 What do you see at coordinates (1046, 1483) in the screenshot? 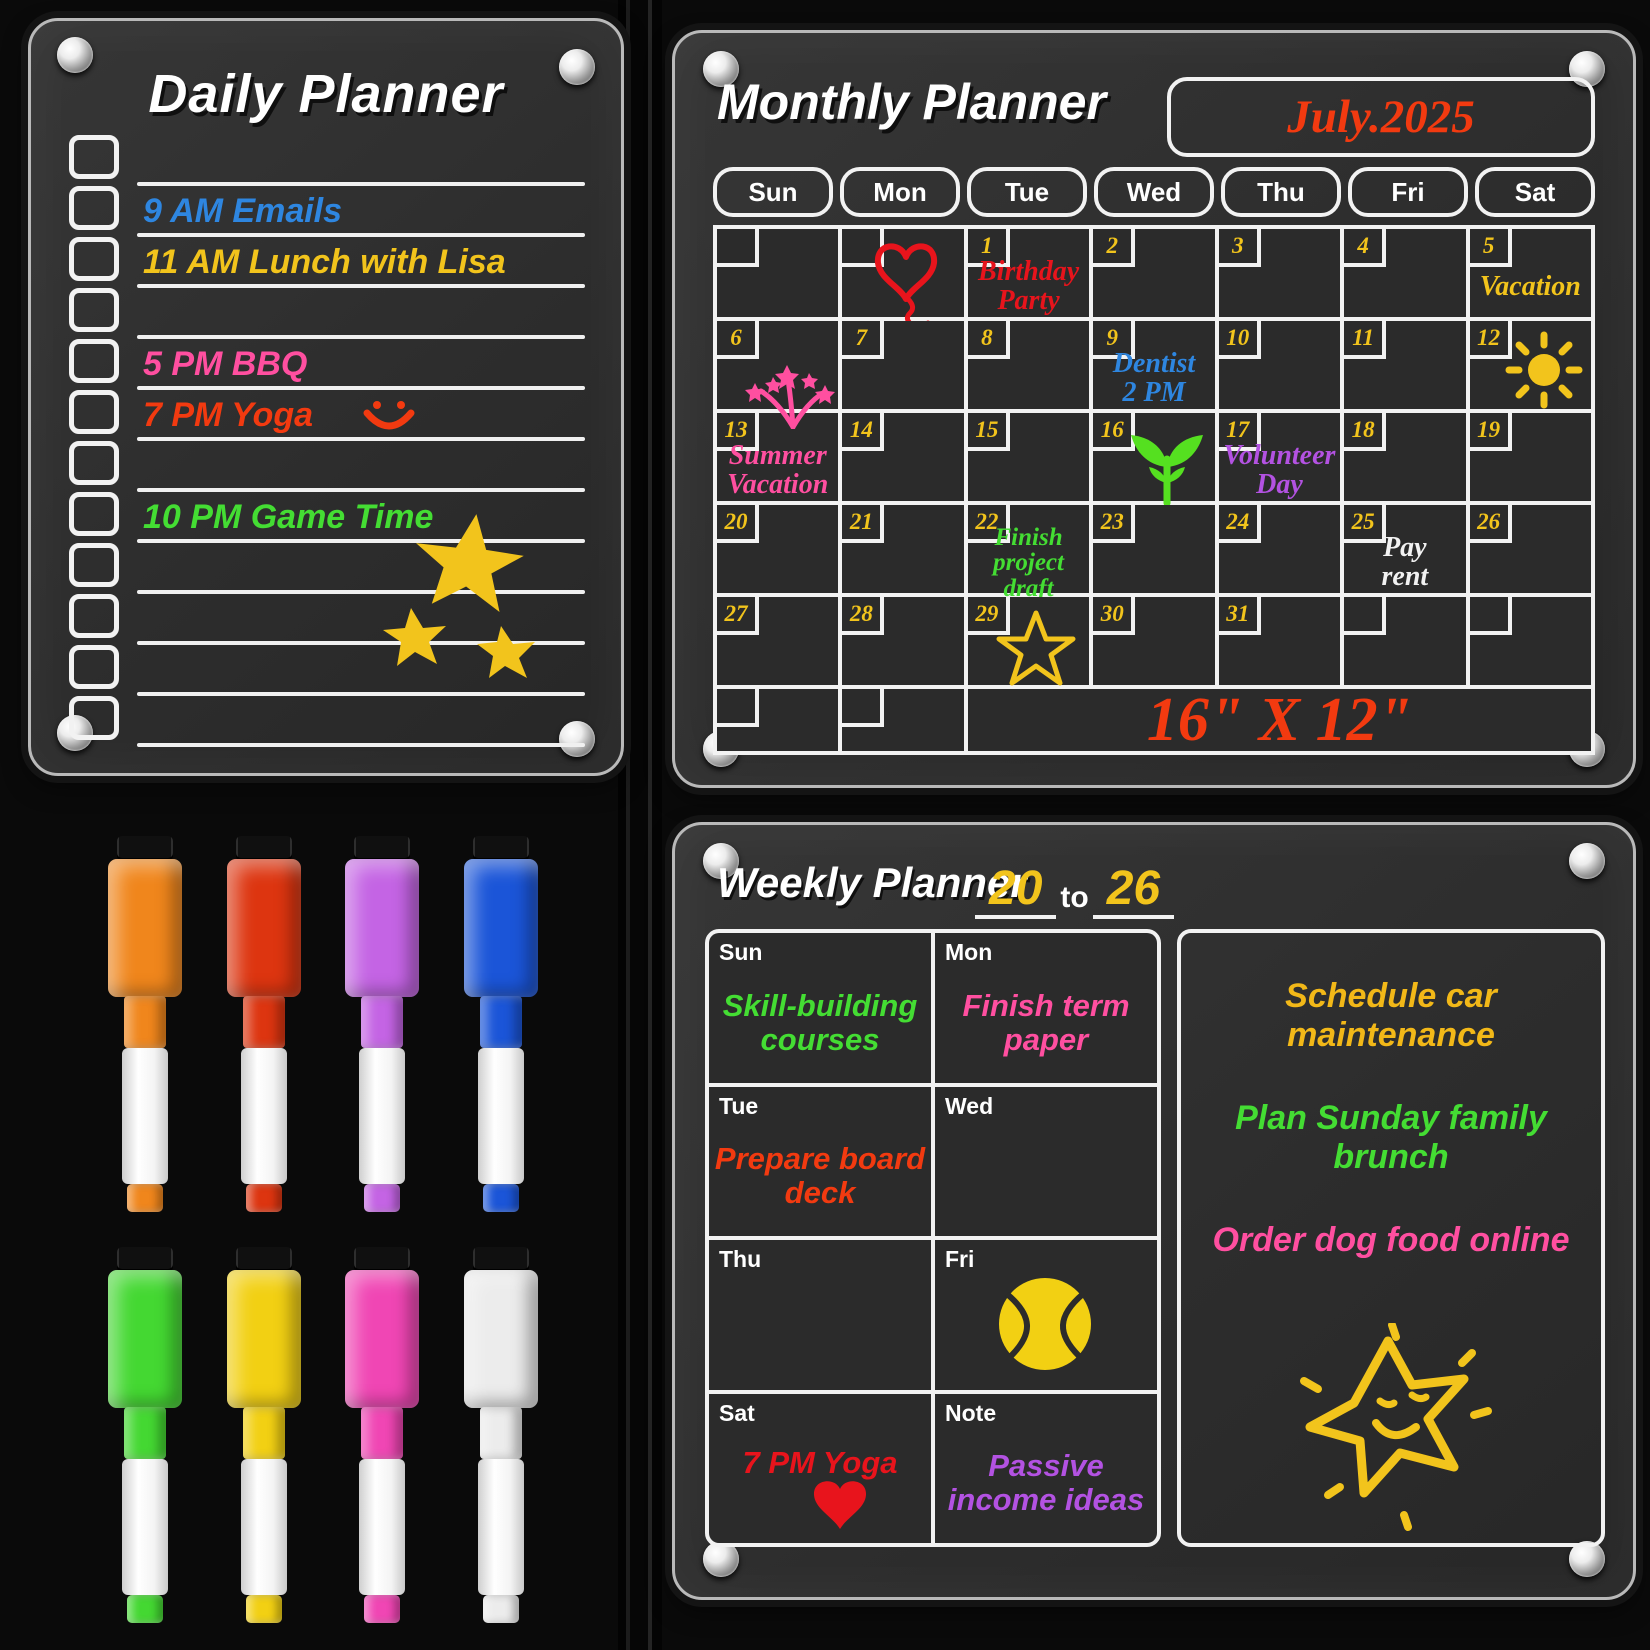
I see `cell-entry: Passive income ideas` at bounding box center [1046, 1483].